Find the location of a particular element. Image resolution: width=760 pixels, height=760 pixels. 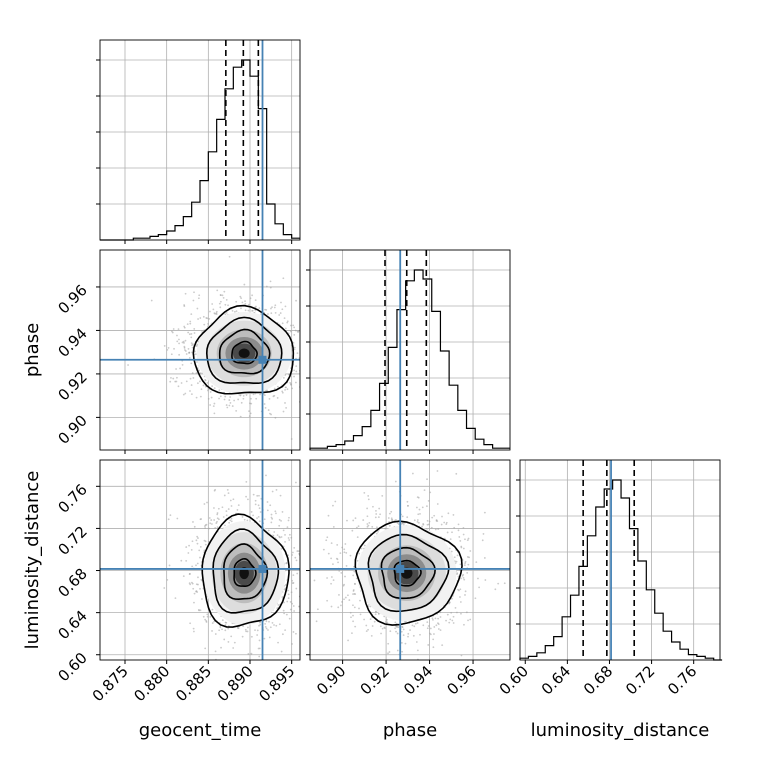

histogram-step is located at coordinates (409, 359).